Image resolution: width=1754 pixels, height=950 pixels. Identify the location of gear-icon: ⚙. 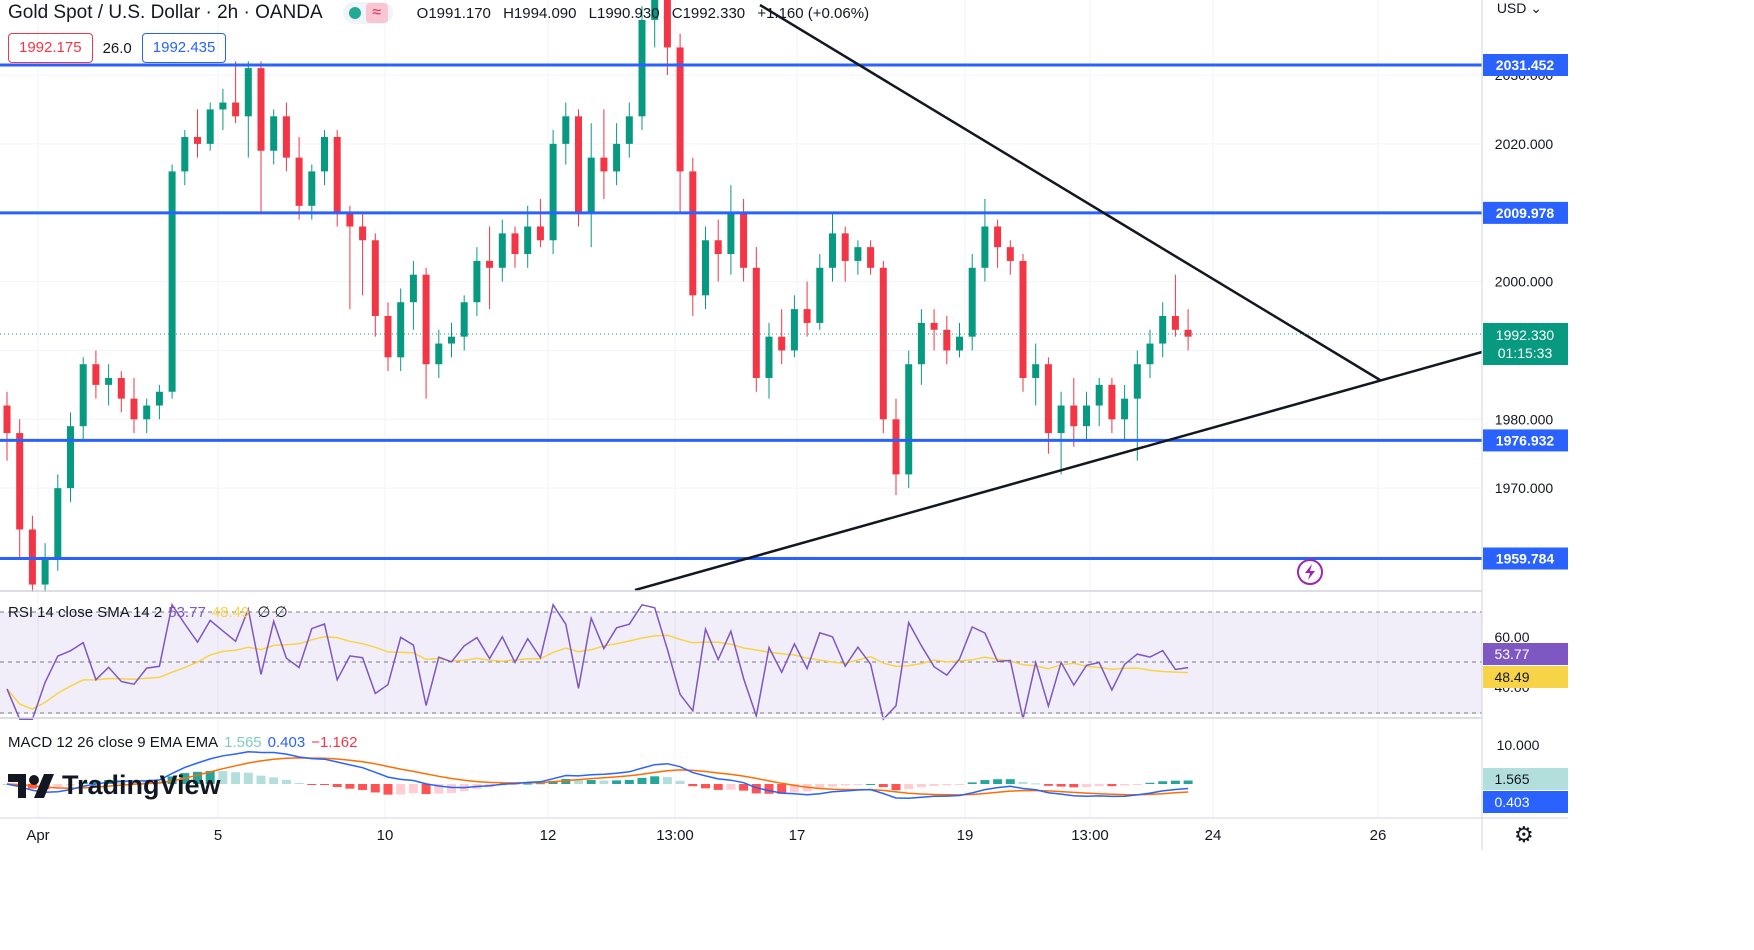
(1524, 834).